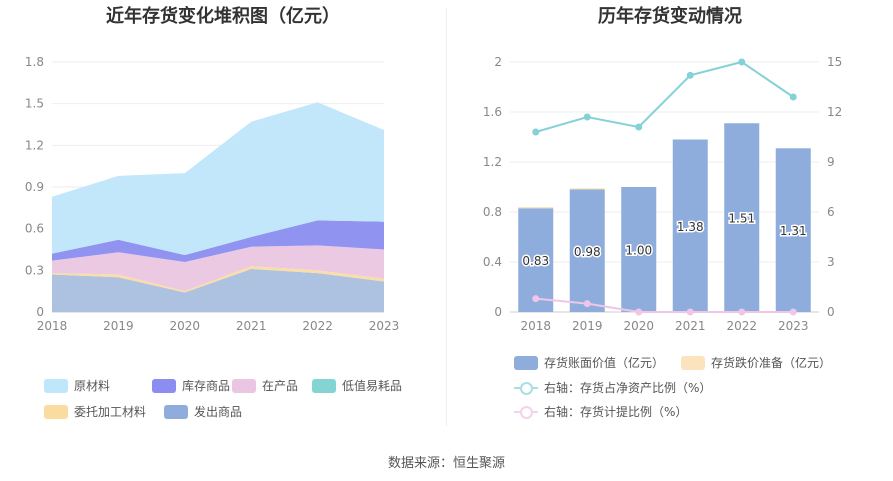 The image size is (893, 481). Describe the element at coordinates (446, 463) in the screenshot. I see `data-source-note: 数据来源：恒生聚源` at that location.